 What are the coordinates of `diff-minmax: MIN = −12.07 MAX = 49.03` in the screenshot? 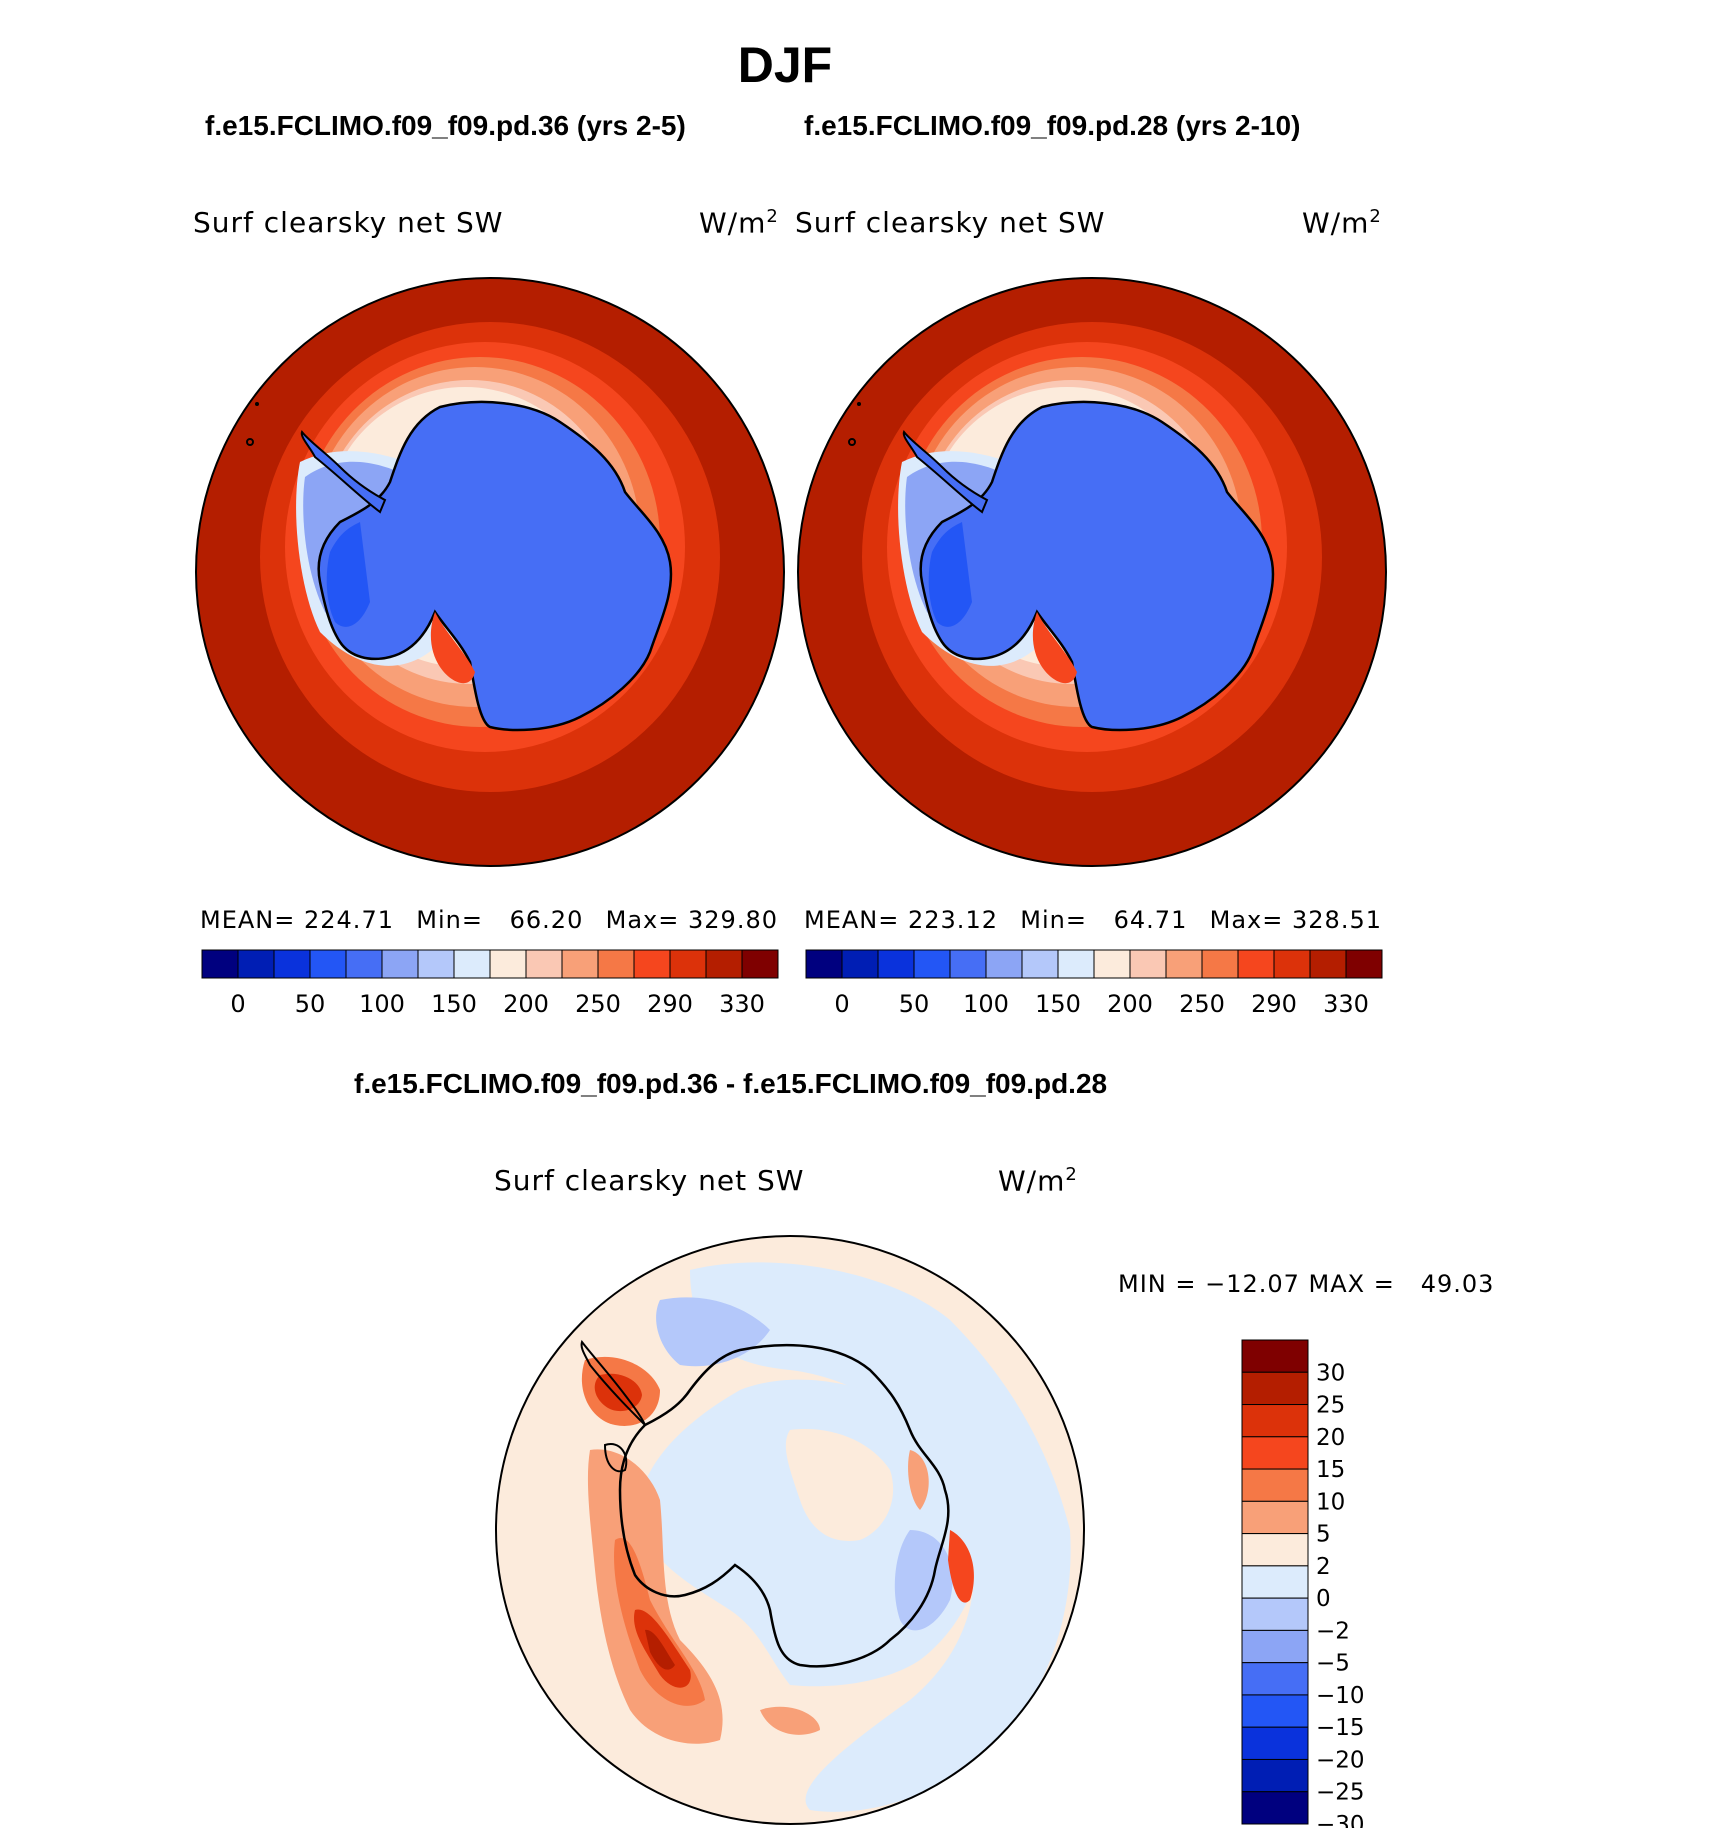 It's located at (1306, 1284).